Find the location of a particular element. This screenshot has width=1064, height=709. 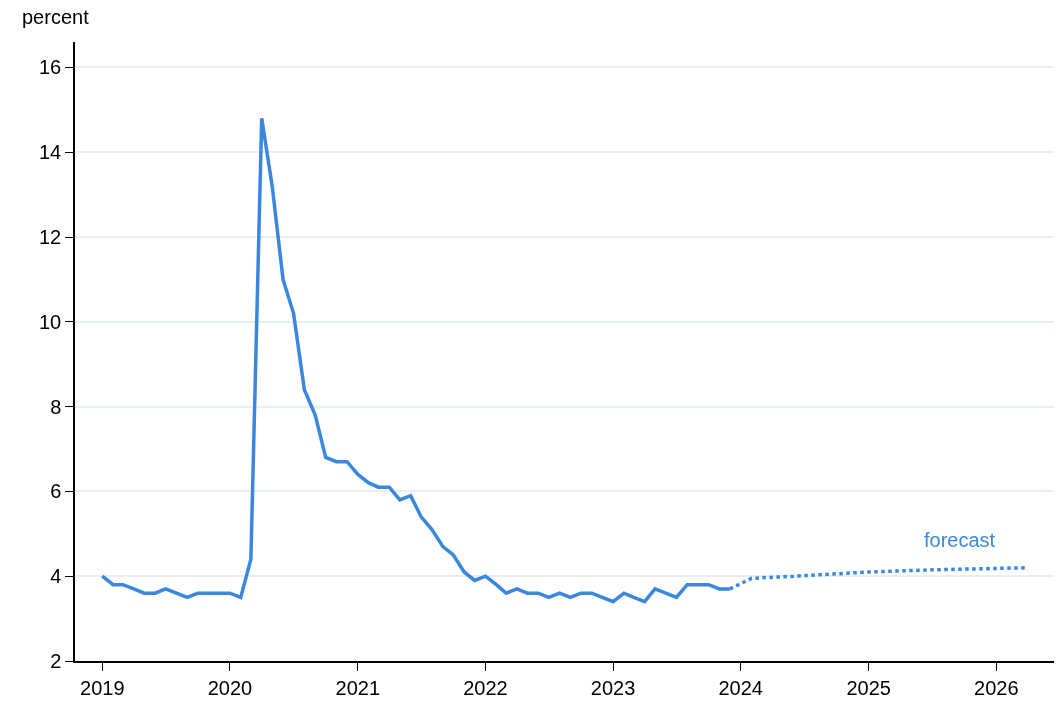

x-tick-label: 2026 is located at coordinates (996, 687).